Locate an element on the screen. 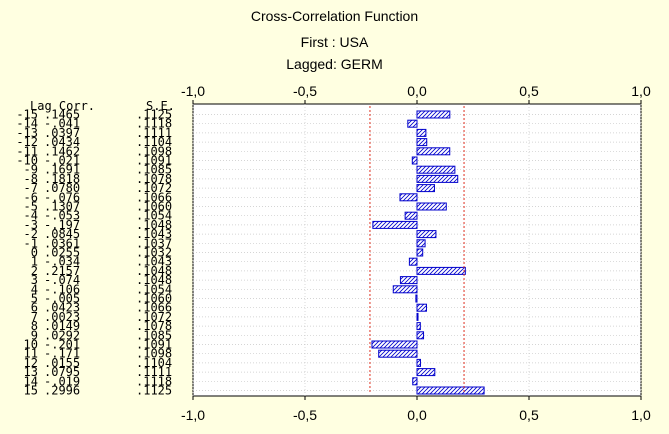 The height and width of the screenshot is (434, 669). corr-label: -.074 is located at coordinates (62, 280).